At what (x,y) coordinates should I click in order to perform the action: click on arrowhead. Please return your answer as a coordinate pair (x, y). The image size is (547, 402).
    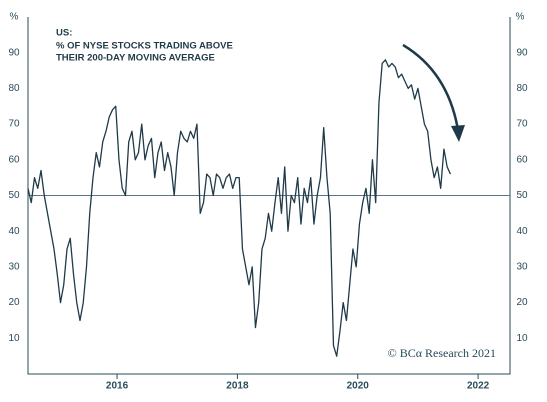
    Looking at the image, I should click on (458, 133).